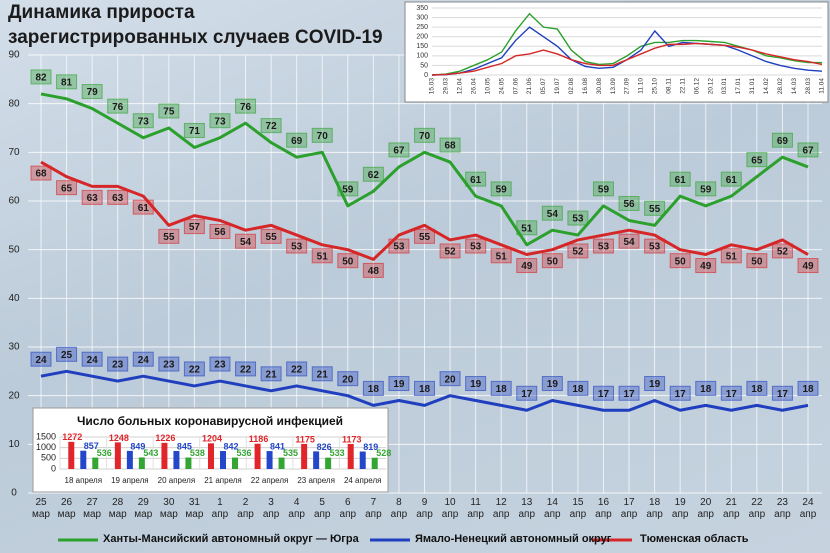 The width and height of the screenshot is (830, 553). What do you see at coordinates (337, 453) in the screenshot?
I see `data-label: 533` at bounding box center [337, 453].